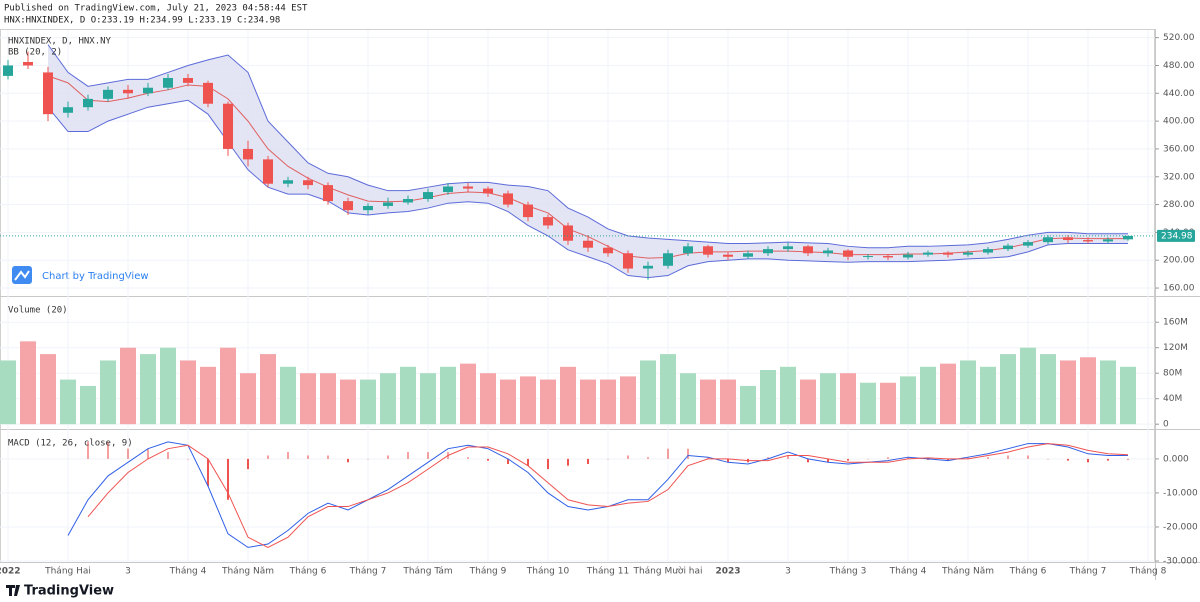  Describe the element at coordinates (60, 42) in the screenshot. I see `pane-title: HNXINDEX, D, HNX.NY` at that location.